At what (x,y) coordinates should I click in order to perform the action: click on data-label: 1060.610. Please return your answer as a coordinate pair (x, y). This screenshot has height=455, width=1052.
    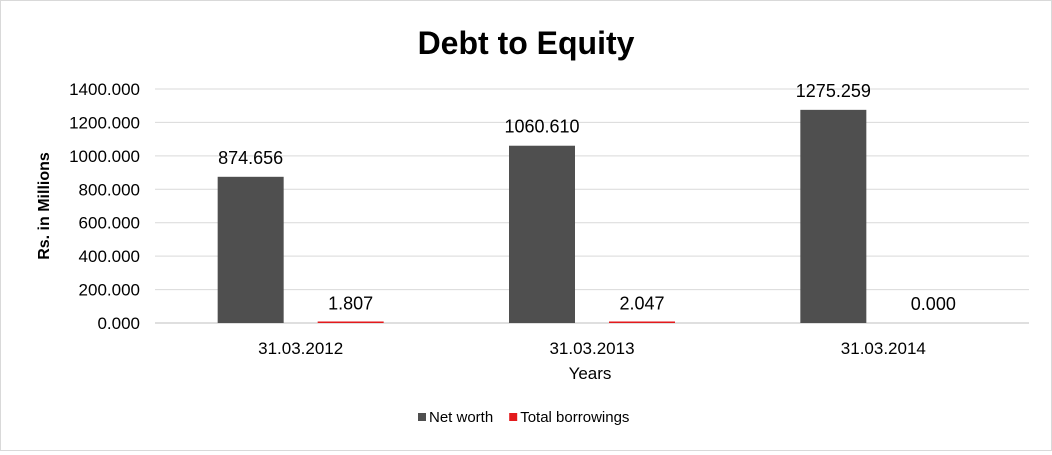
    Looking at the image, I should click on (541, 127).